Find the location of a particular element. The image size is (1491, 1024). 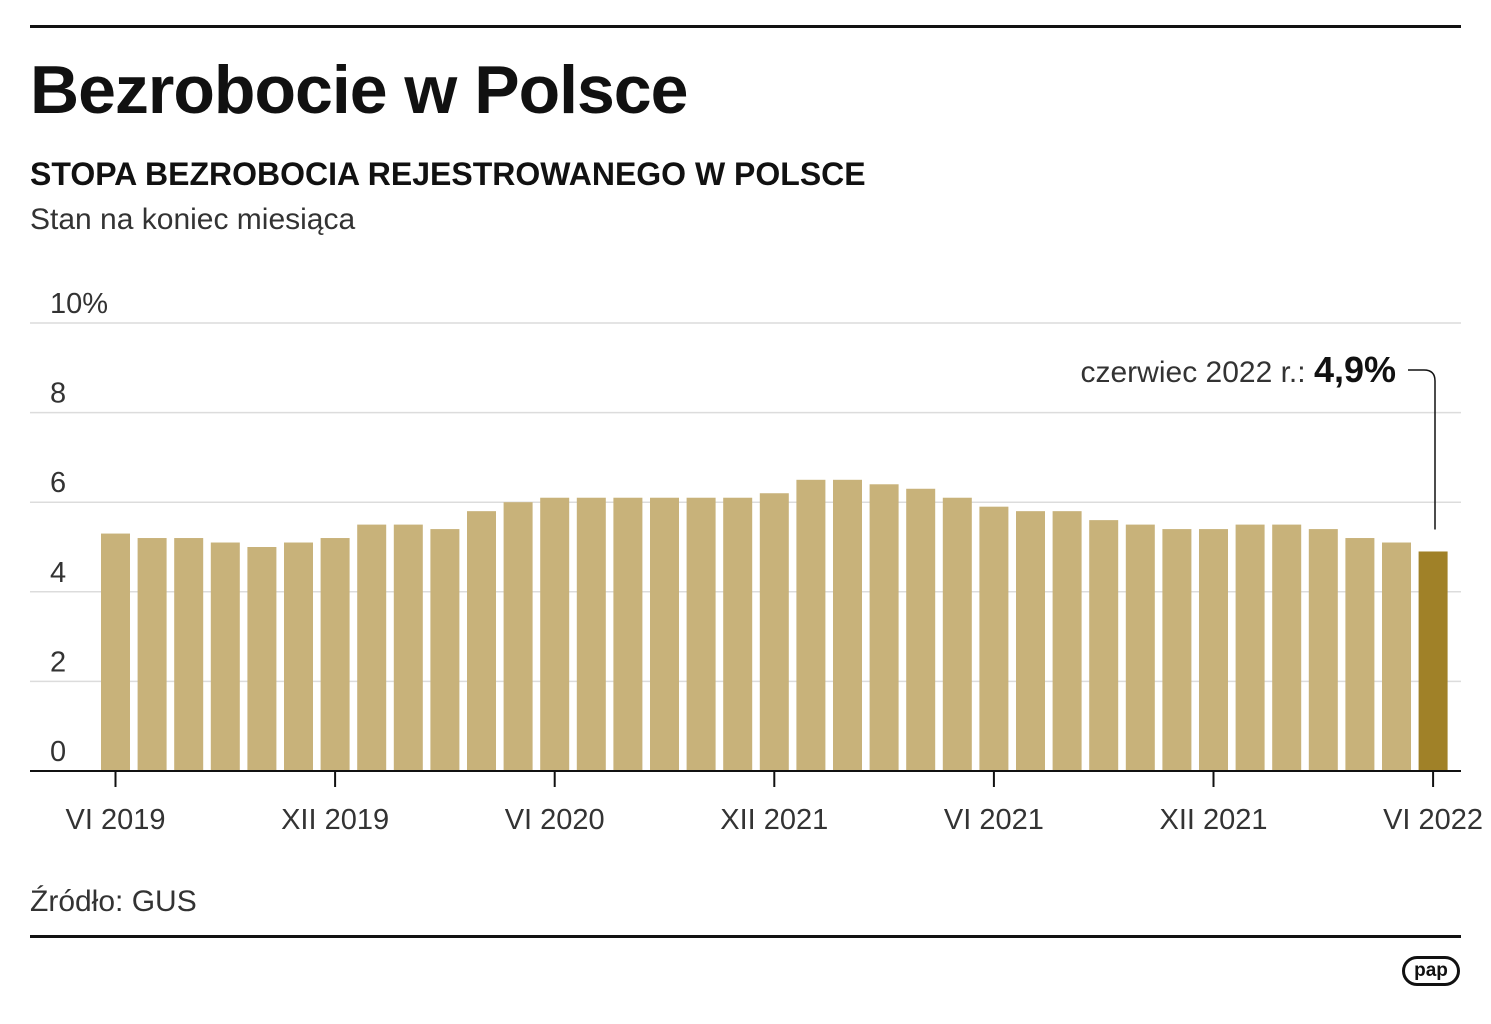

annotation-label: czerwiec 2022 r.: 4,9% is located at coordinates (1239, 369).